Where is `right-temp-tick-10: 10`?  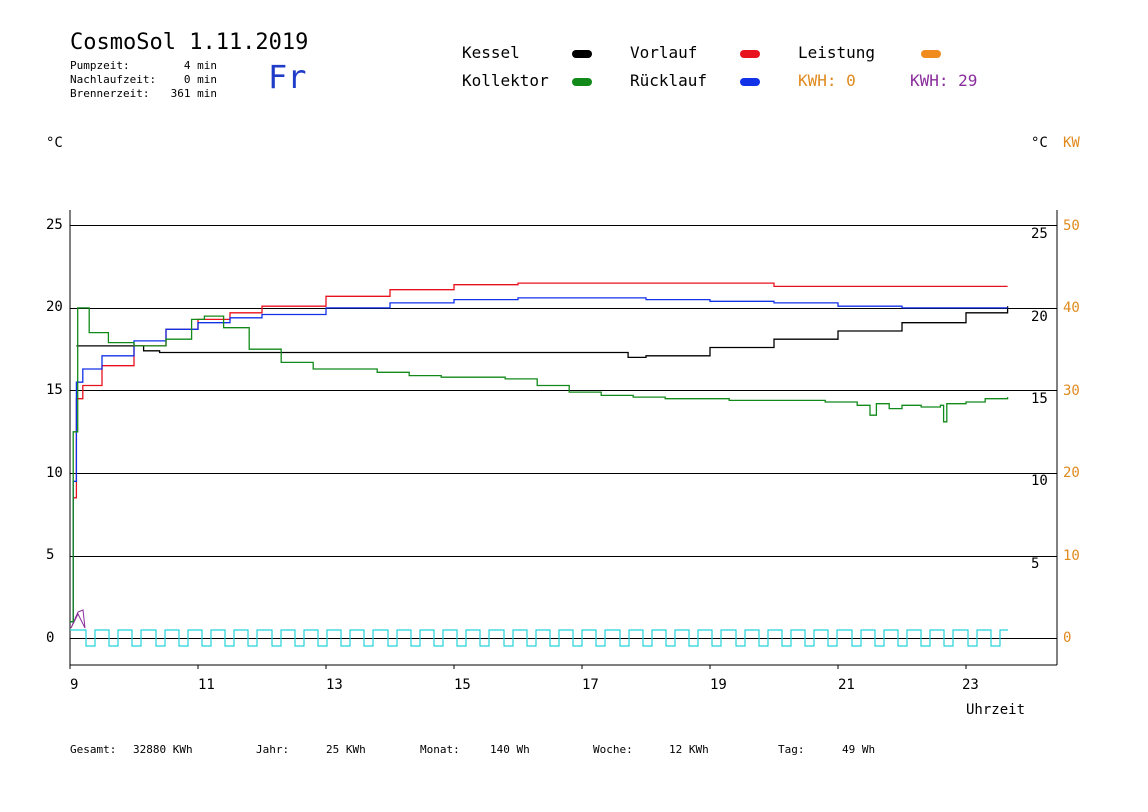
right-temp-tick-10: 10 is located at coordinates (1039, 481).